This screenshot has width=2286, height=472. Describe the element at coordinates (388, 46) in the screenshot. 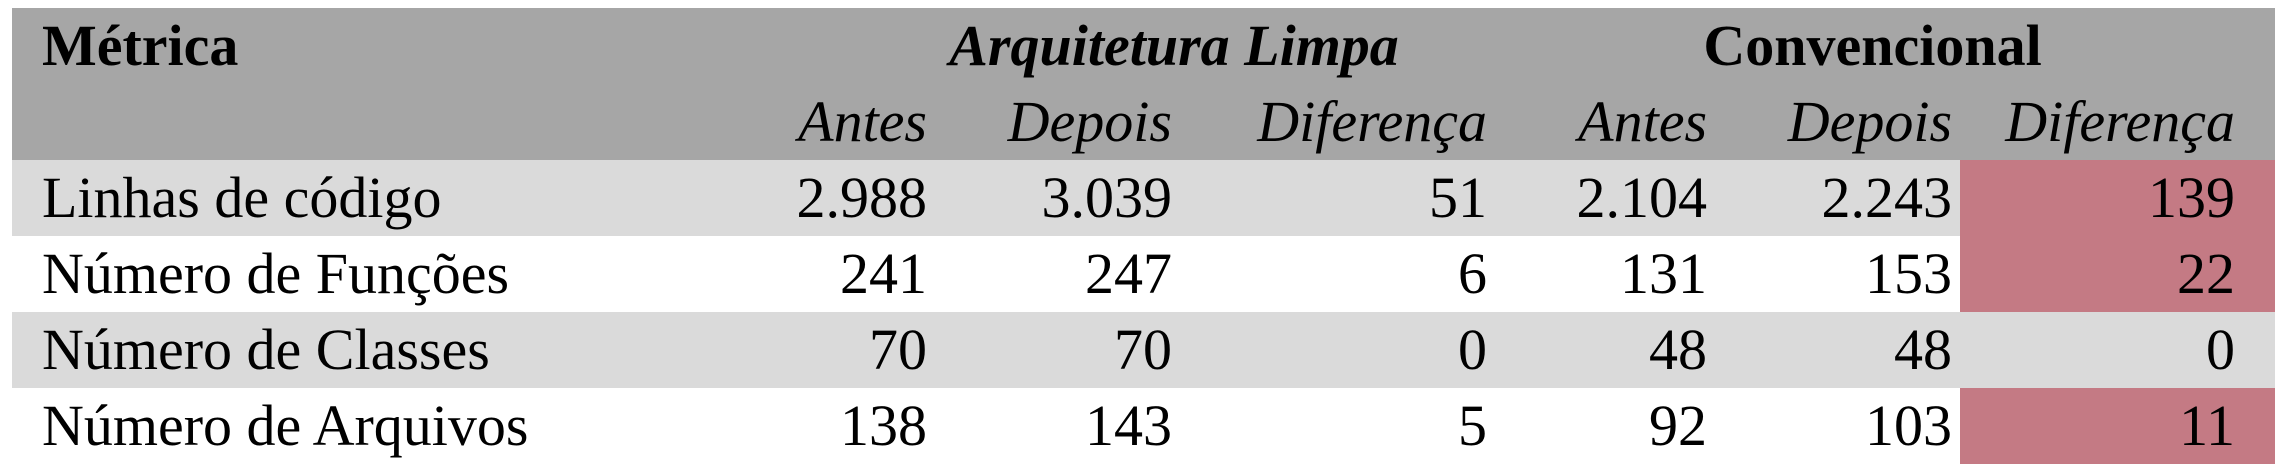

I see `metric-header: Métrica` at that location.